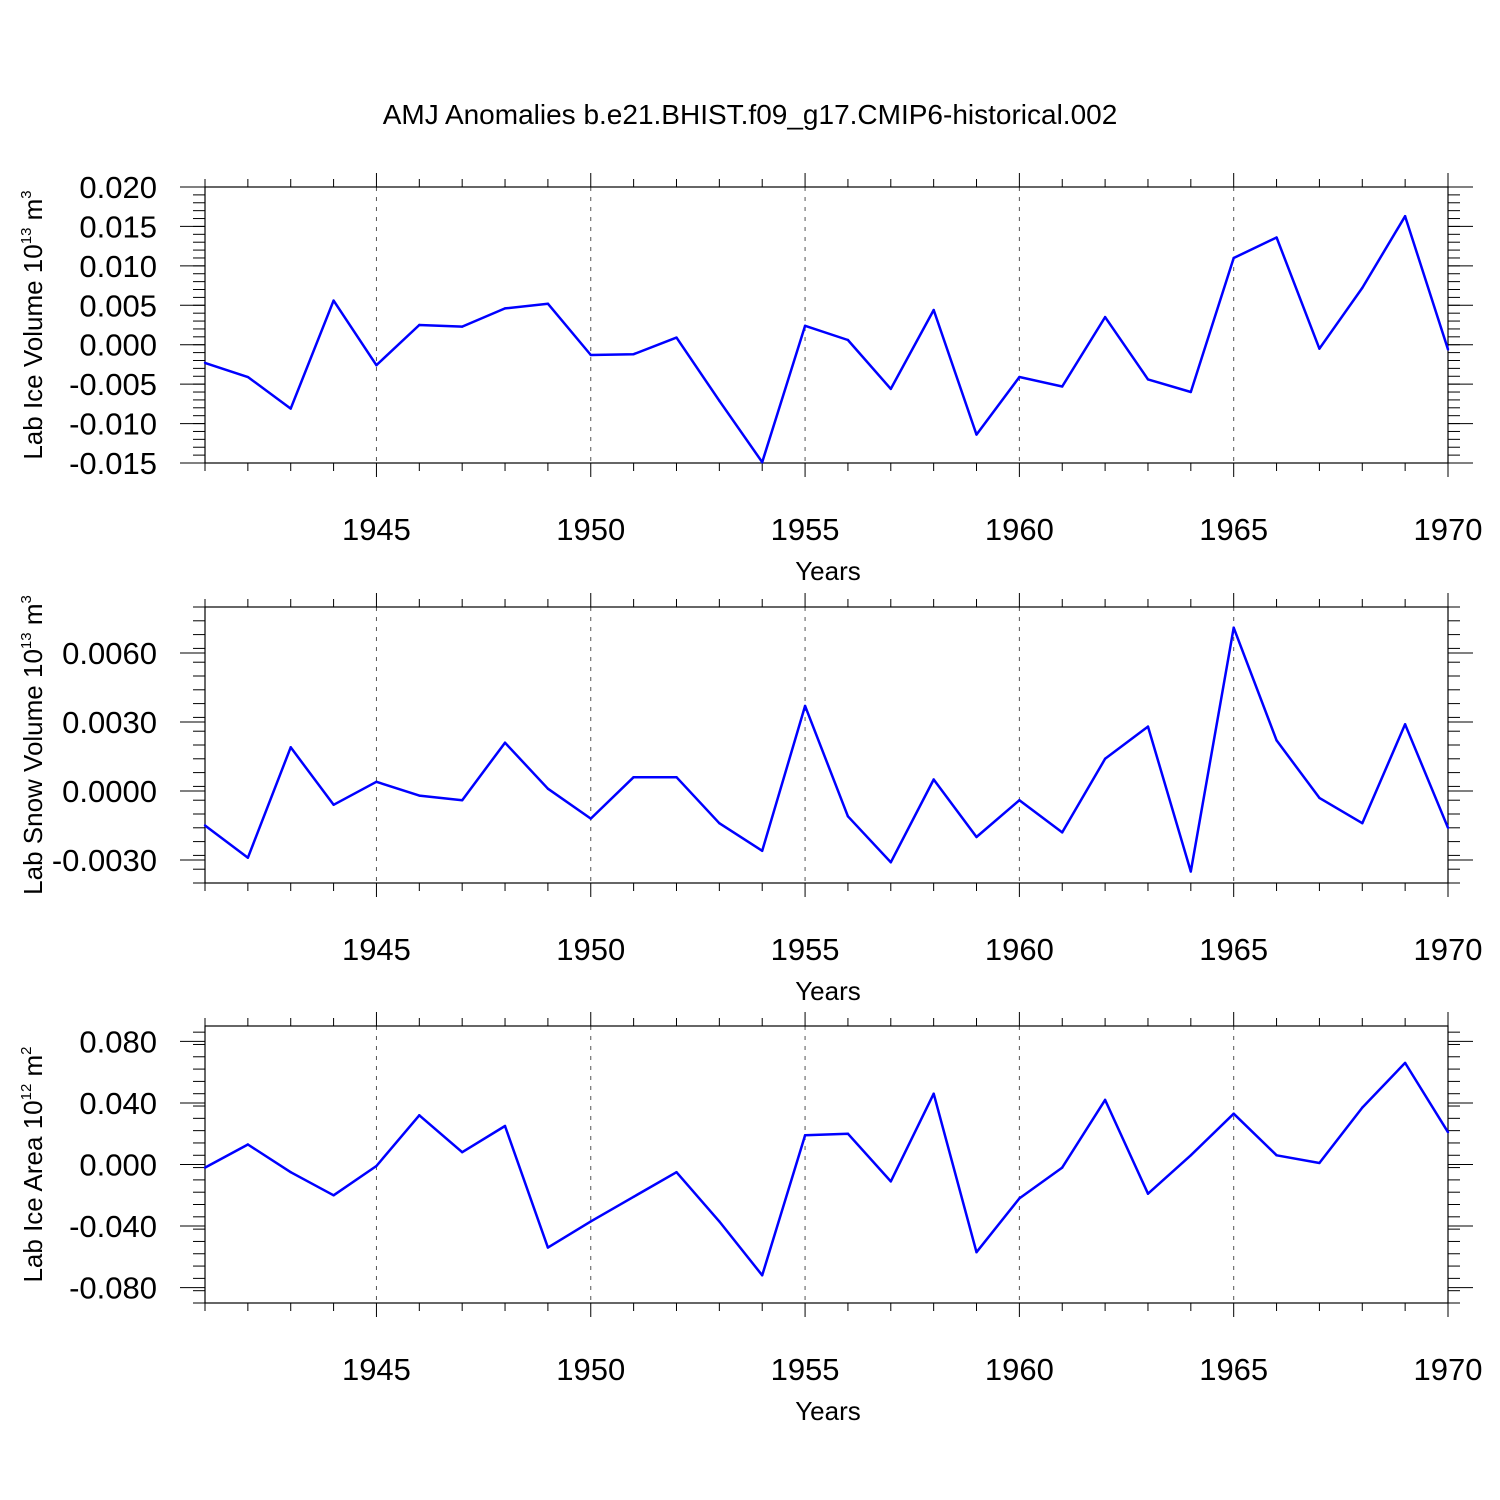 The height and width of the screenshot is (1500, 1500). Describe the element at coordinates (113, 1226) in the screenshot. I see `y-tick-label: -0.040` at that location.